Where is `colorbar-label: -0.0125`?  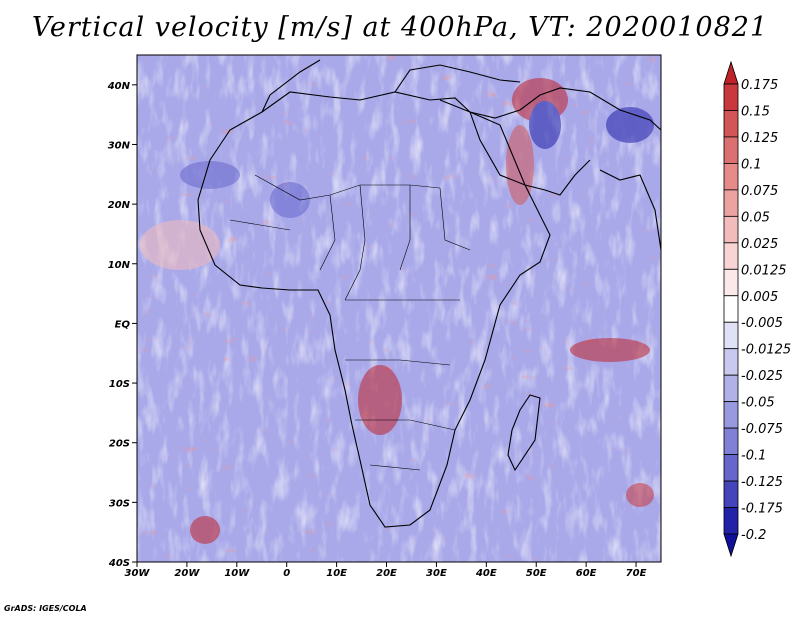 colorbar-label: -0.0125 is located at coordinates (766, 350).